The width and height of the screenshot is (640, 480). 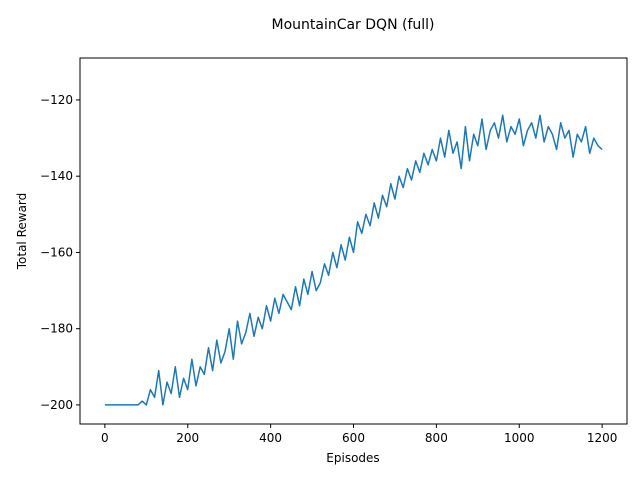 What do you see at coordinates (56, 176) in the screenshot?
I see `y-tick-label: −140` at bounding box center [56, 176].